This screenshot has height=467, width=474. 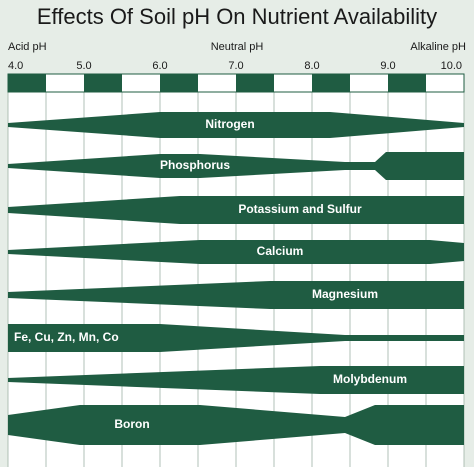 What do you see at coordinates (235, 66) in the screenshot?
I see `tick-label: 7.0` at bounding box center [235, 66].